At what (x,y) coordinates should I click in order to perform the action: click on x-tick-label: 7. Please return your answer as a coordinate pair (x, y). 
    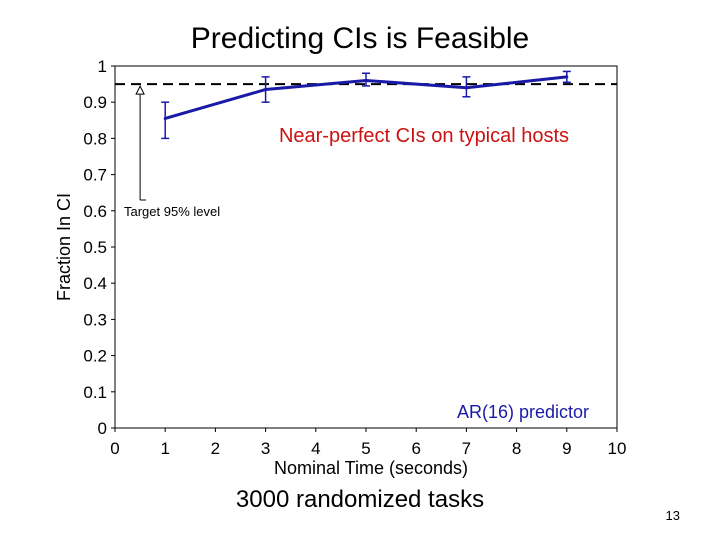
    Looking at the image, I should click on (466, 448).